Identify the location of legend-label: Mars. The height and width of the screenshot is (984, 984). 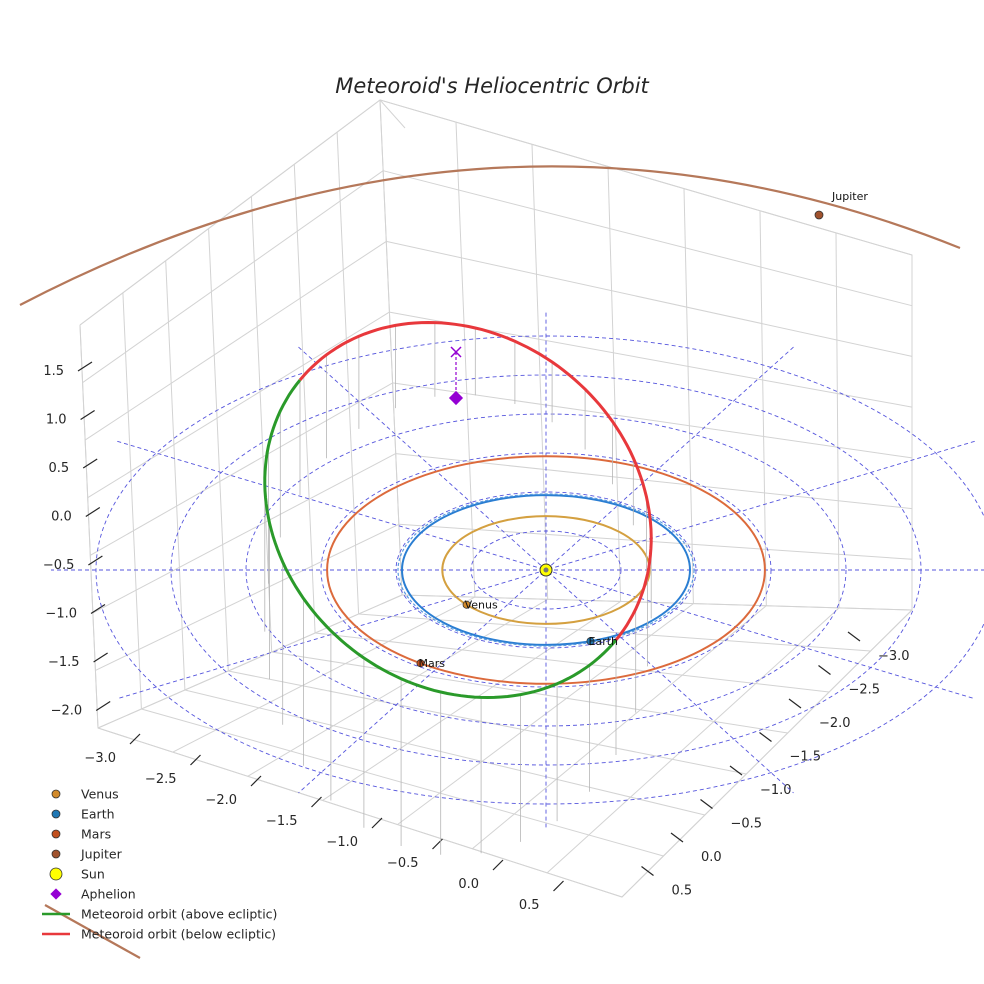
(96, 834).